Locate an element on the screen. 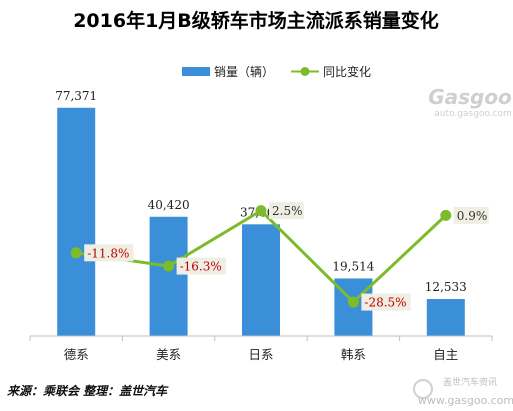 The image size is (513, 411). change-label-cat-3: 2.5% is located at coordinates (287, 211).